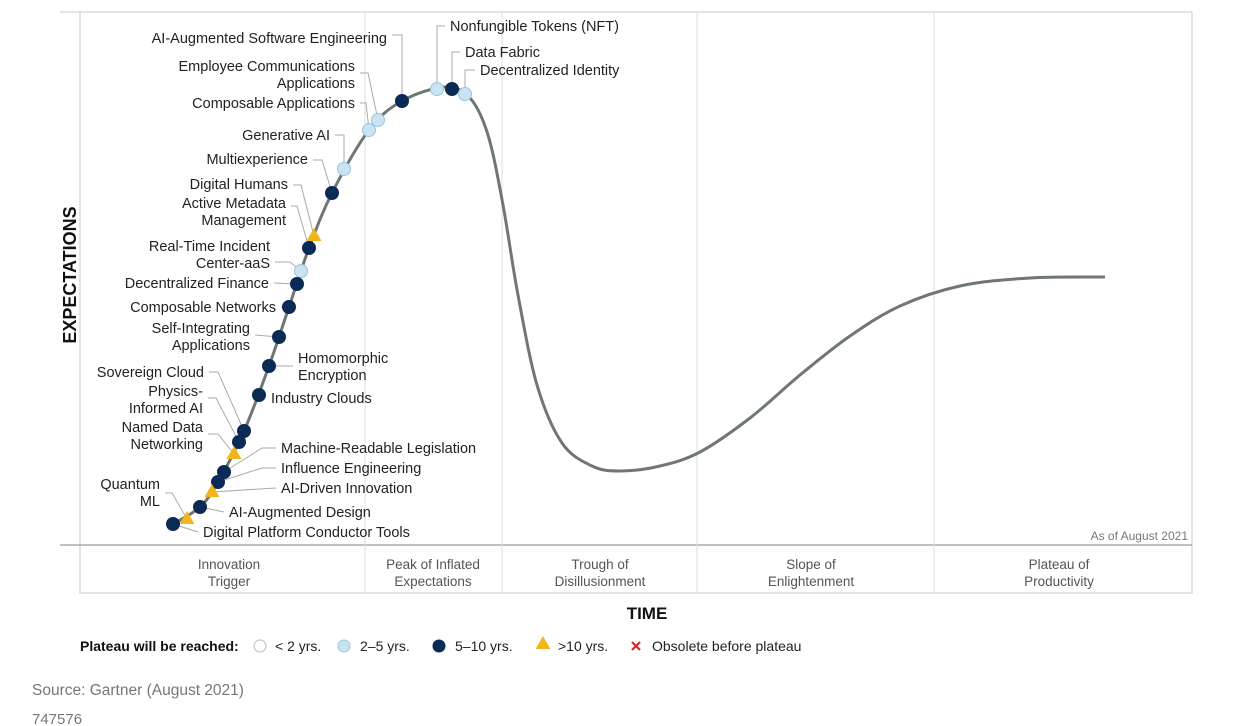 The height and width of the screenshot is (726, 1252). Describe the element at coordinates (332, 376) in the screenshot. I see `technology-label-line: Encryption` at that location.